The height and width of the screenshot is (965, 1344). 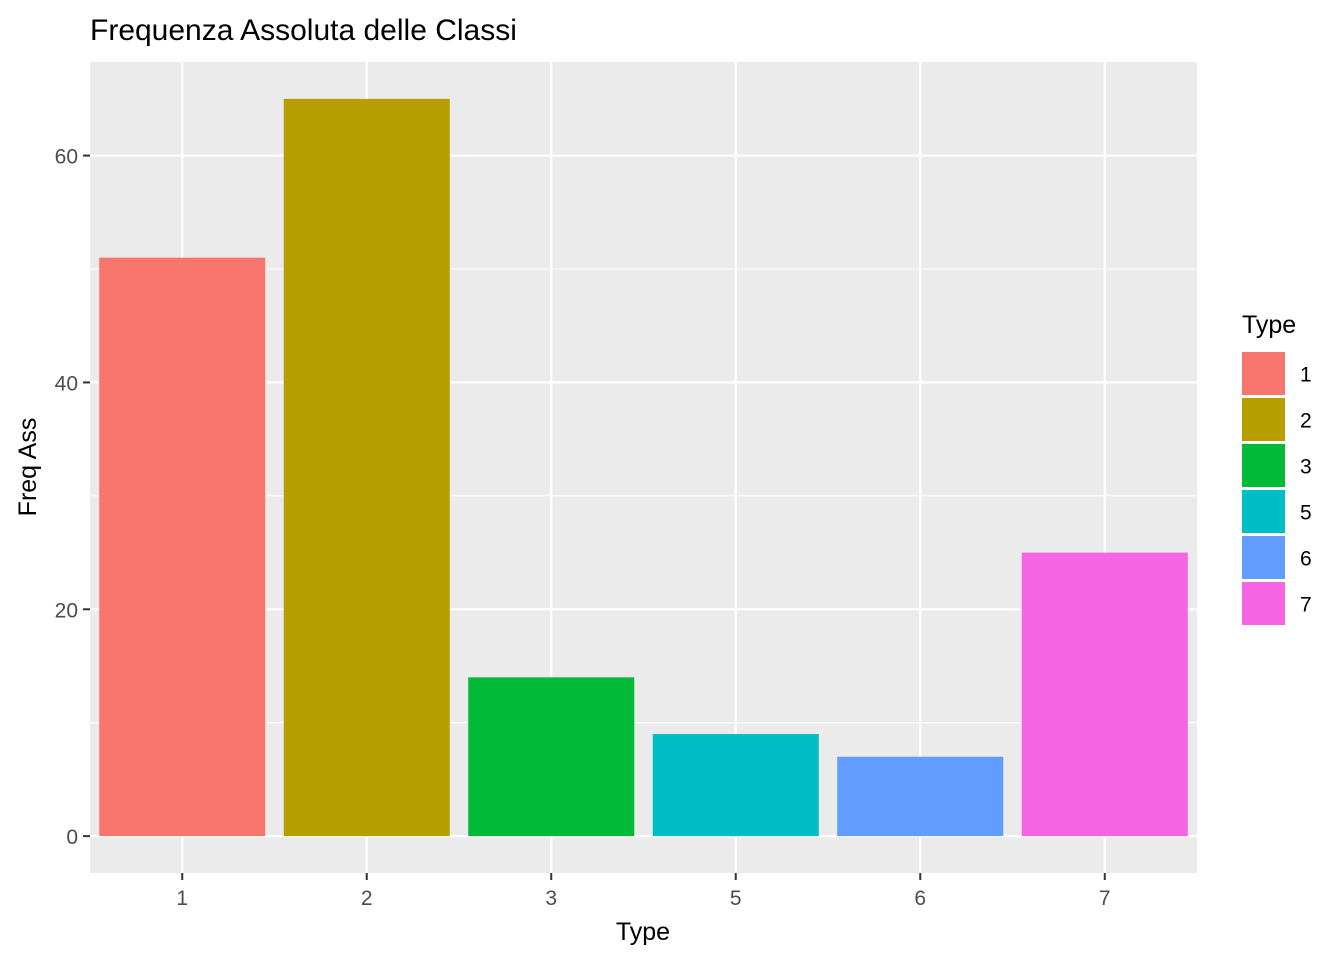 I want to click on x-tick-label: 3, so click(x=551, y=898).